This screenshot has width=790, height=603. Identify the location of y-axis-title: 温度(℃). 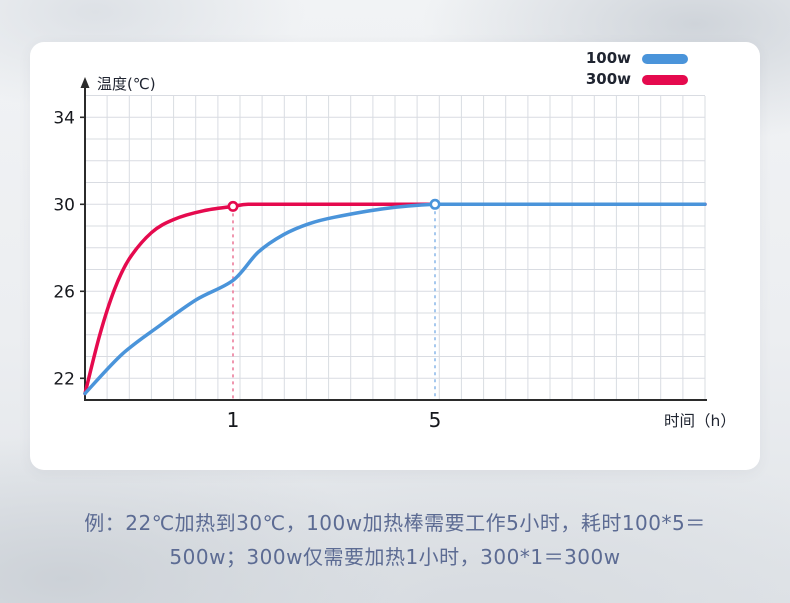
(126, 84).